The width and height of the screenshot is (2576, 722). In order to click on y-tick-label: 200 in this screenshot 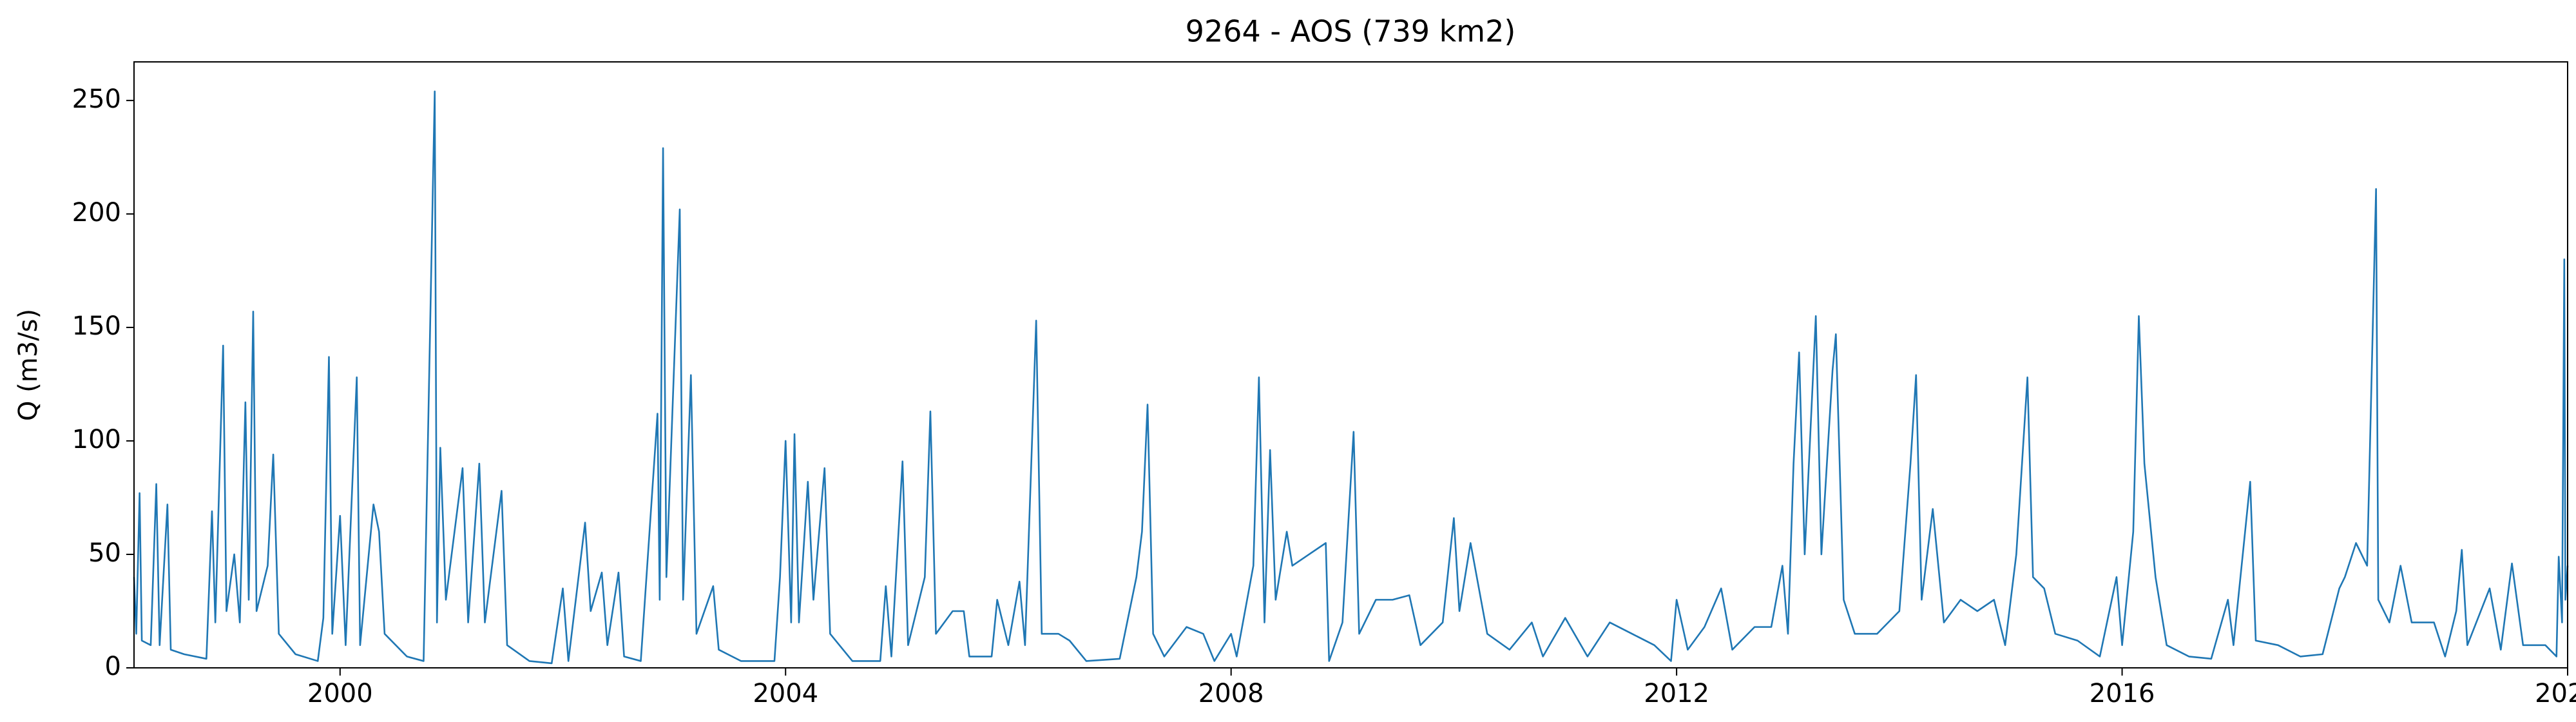, I will do `click(96, 213)`.